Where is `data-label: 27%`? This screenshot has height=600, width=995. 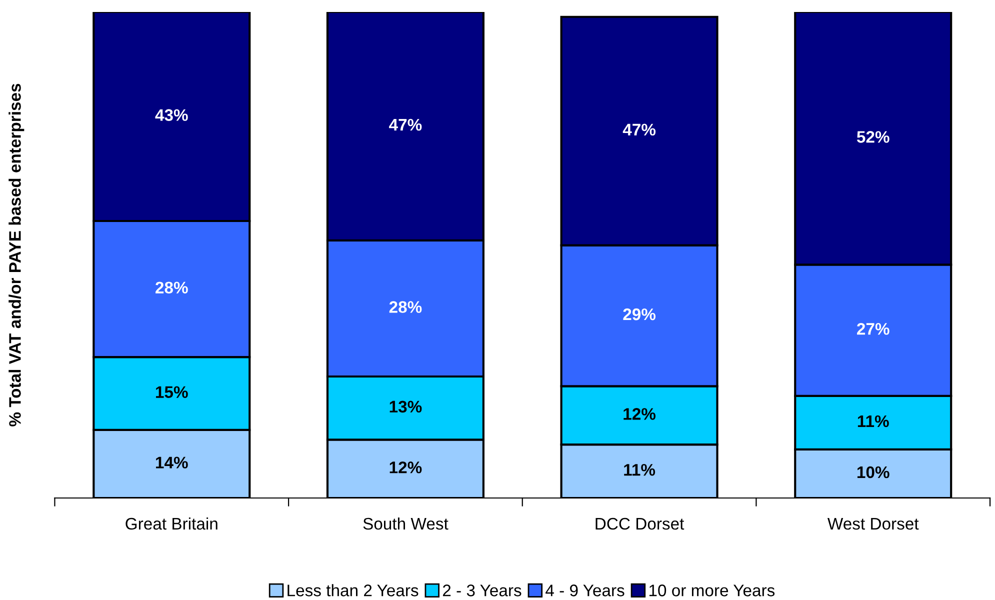
data-label: 27% is located at coordinates (873, 329).